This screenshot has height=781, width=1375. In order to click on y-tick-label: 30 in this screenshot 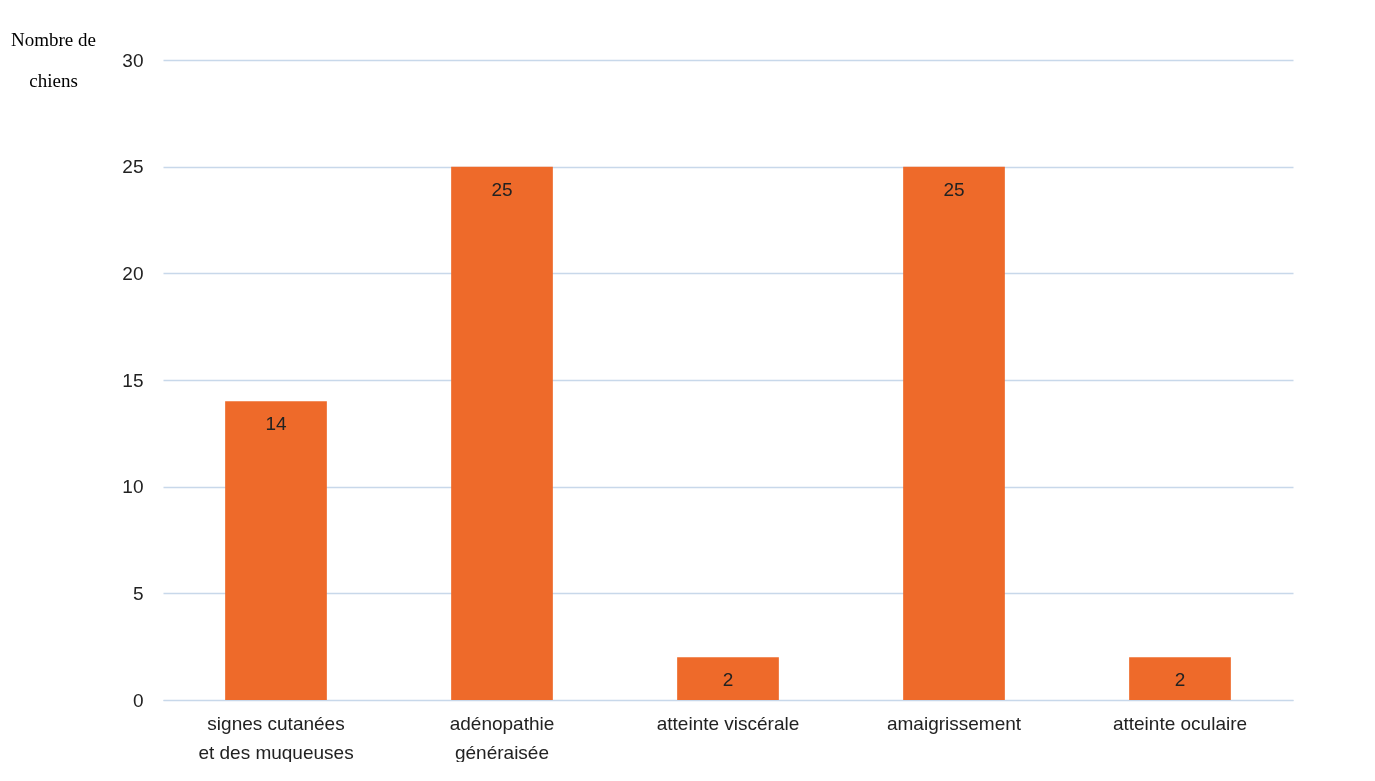, I will do `click(133, 60)`.